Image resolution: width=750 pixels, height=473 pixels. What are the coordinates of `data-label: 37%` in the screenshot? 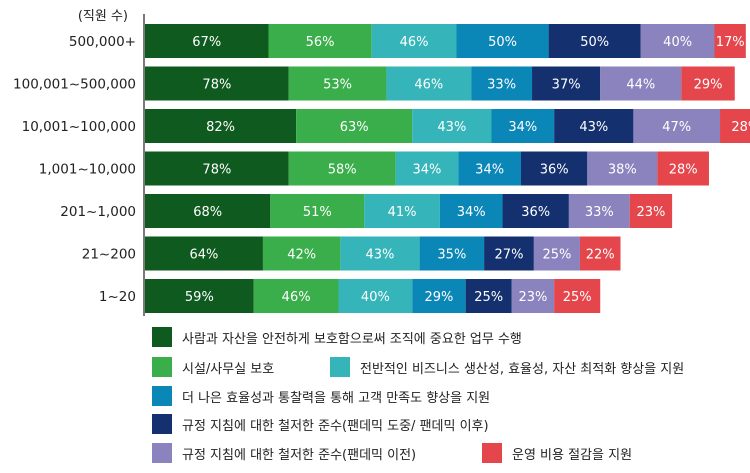 It's located at (566, 85).